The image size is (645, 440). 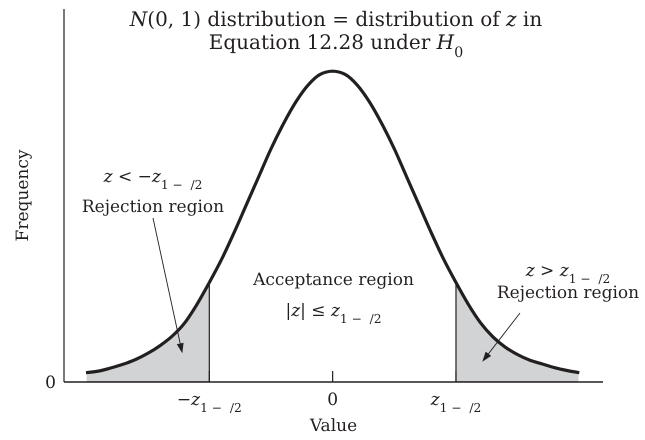 What do you see at coordinates (50, 383) in the screenshot?
I see `text: 0` at bounding box center [50, 383].